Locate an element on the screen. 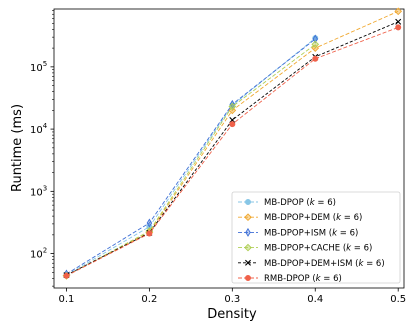  y-tick-label: 10⁴ is located at coordinates (39, 129).